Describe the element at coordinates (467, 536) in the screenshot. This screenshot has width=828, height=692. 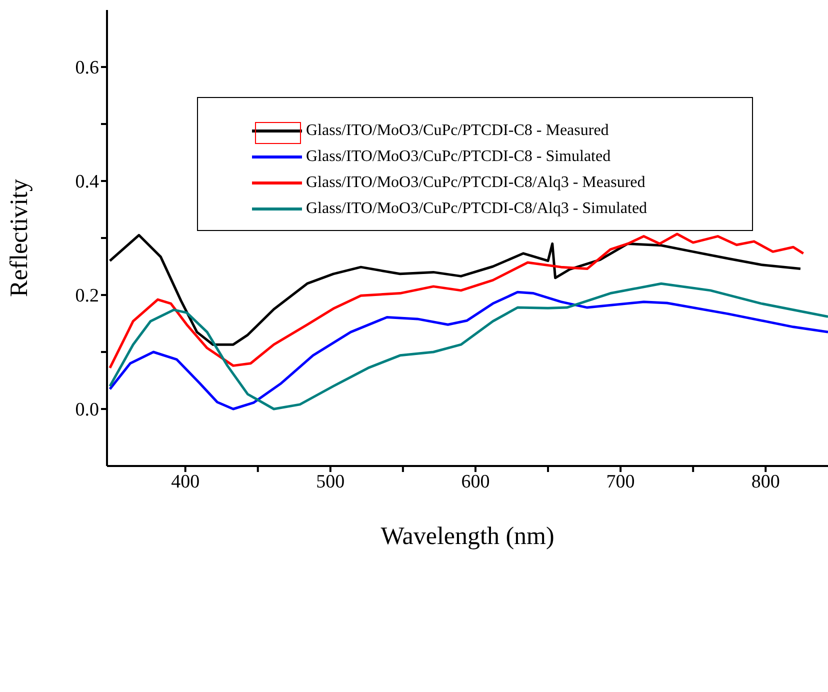
I see `x-axis-title: Wavelength (nm)` at that location.